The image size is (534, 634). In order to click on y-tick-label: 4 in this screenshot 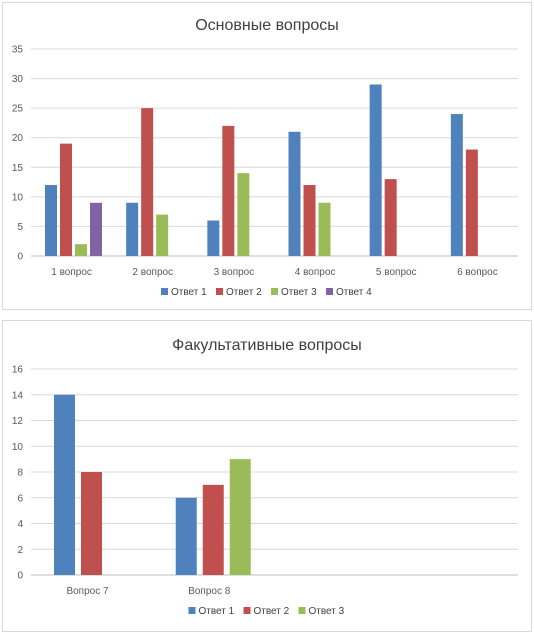, I will do `click(20, 524)`.